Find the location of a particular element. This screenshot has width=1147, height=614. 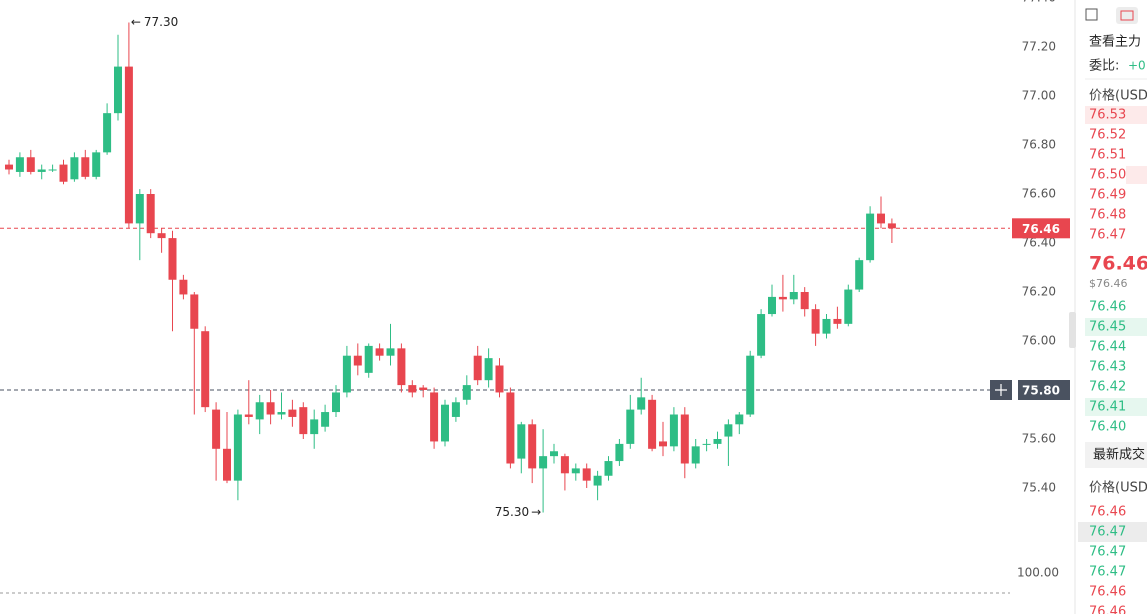

y-tick-label: 75.60 is located at coordinates (1039, 439).